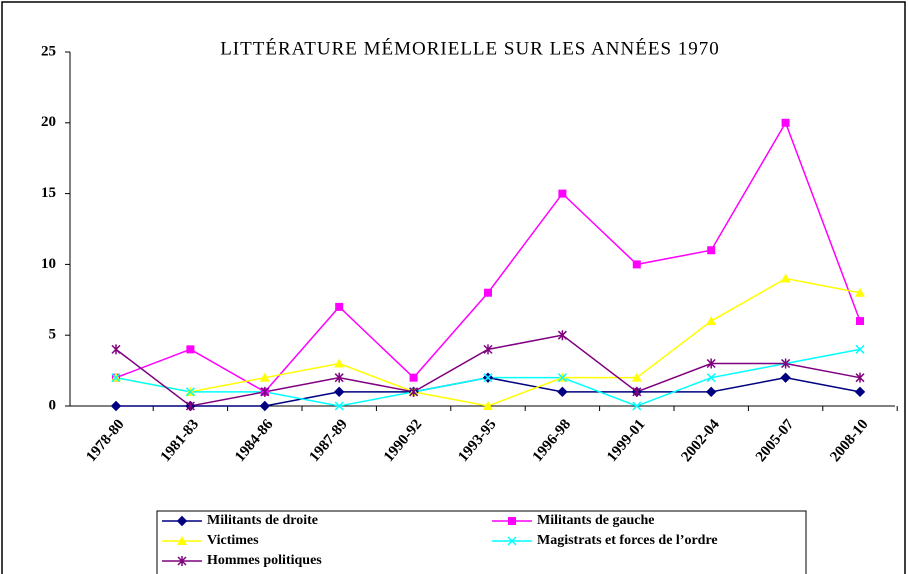 The image size is (908, 574). Describe the element at coordinates (262, 520) in the screenshot. I see `legend-label: Militants de droite` at that location.